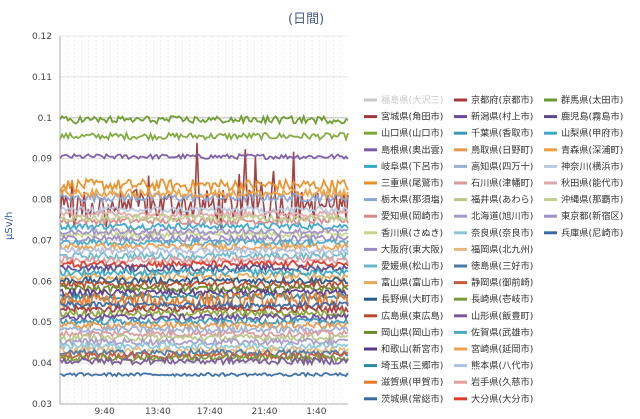 This screenshot has width=640, height=419. Describe the element at coordinates (502, 266) in the screenshot. I see `legend-label: 徳島県(三好市)` at that location.